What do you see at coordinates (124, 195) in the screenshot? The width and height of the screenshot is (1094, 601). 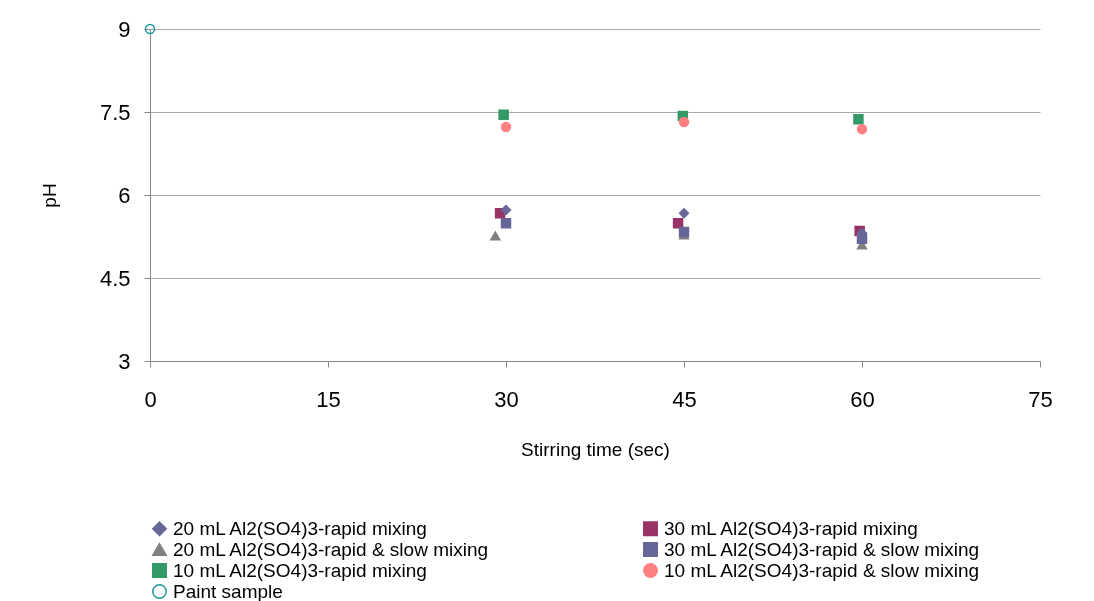 I see `y-tick-label: 6` at bounding box center [124, 195].